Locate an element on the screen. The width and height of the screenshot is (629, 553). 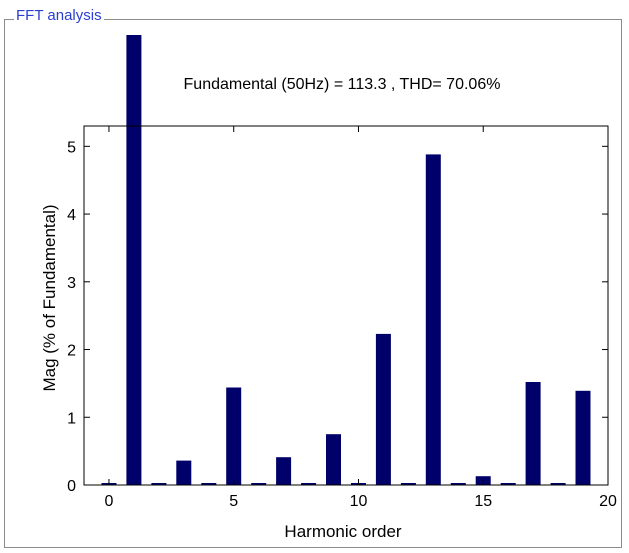
x-tick-label-5: 5 is located at coordinates (233, 501).